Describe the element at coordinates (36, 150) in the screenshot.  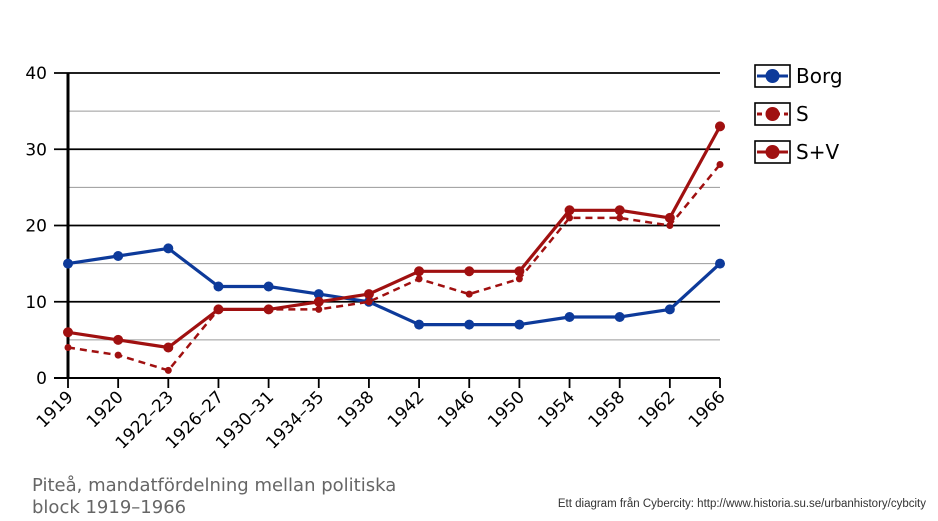
I see `y-tick-label: 30` at that location.